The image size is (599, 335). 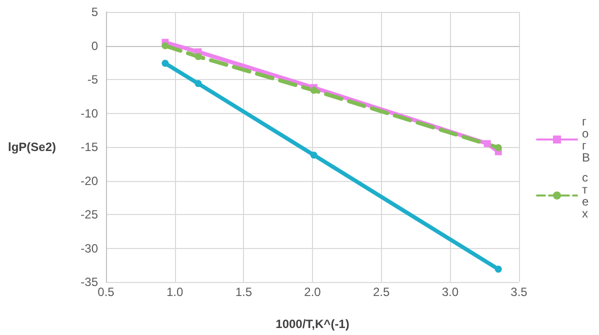 I want to click on y-tick-label: -15, so click(x=89, y=147).